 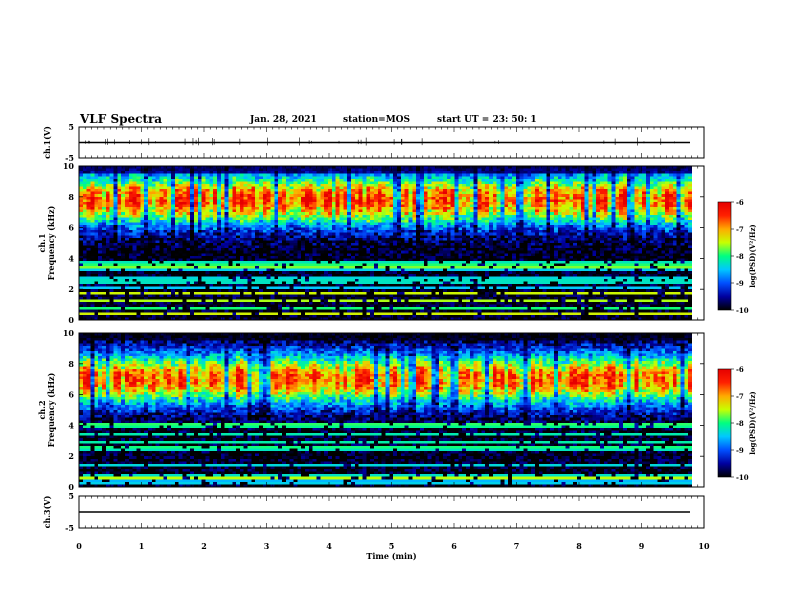 What do you see at coordinates (47, 142) in the screenshot?
I see `y-axis-label: ch.1(V)` at bounding box center [47, 142].